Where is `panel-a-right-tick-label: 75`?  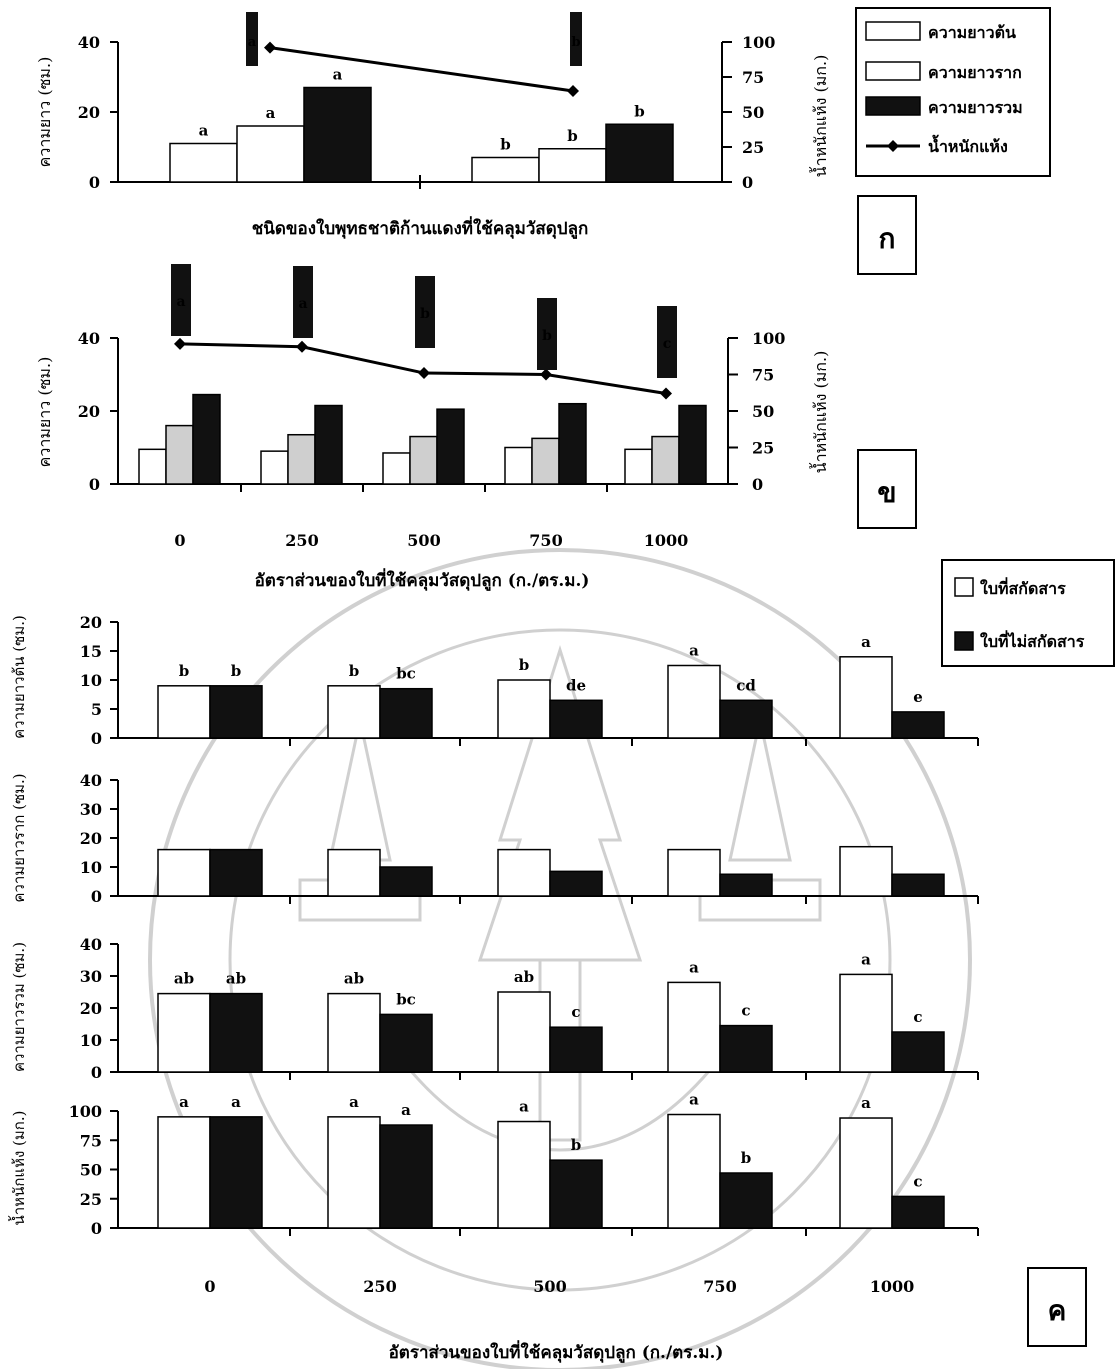 panel-a-right-tick-label: 75 is located at coordinates (753, 77).